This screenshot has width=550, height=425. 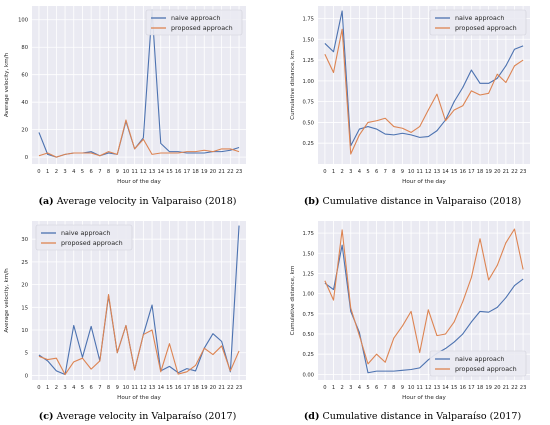 What do you see at coordinates (24, 240) in the screenshot?
I see `y-tick-label: 30` at bounding box center [24, 240].